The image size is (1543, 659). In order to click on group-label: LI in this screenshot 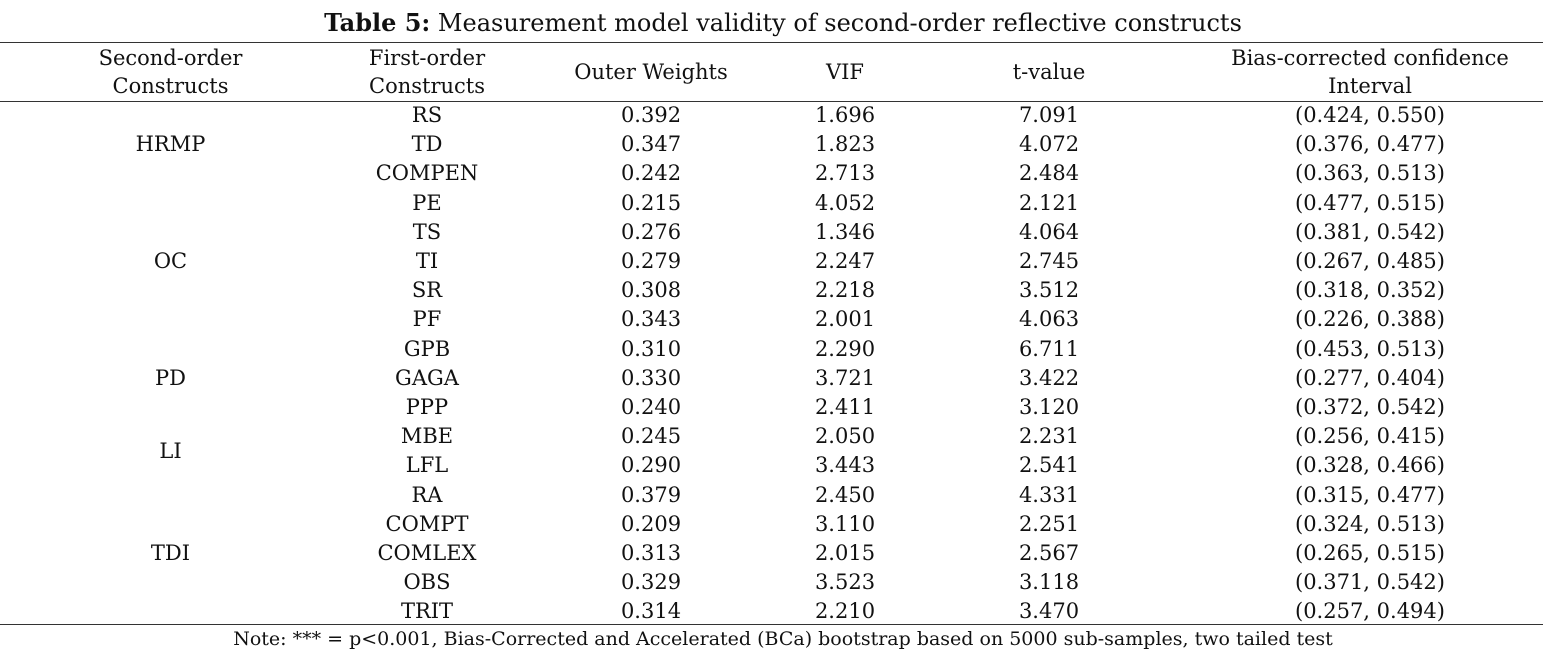, I will do `click(170, 450)`.